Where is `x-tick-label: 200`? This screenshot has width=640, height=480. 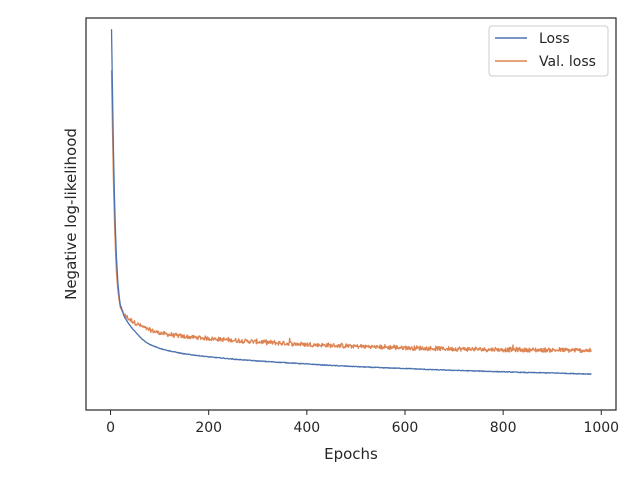
x-tick-label: 200 is located at coordinates (208, 428).